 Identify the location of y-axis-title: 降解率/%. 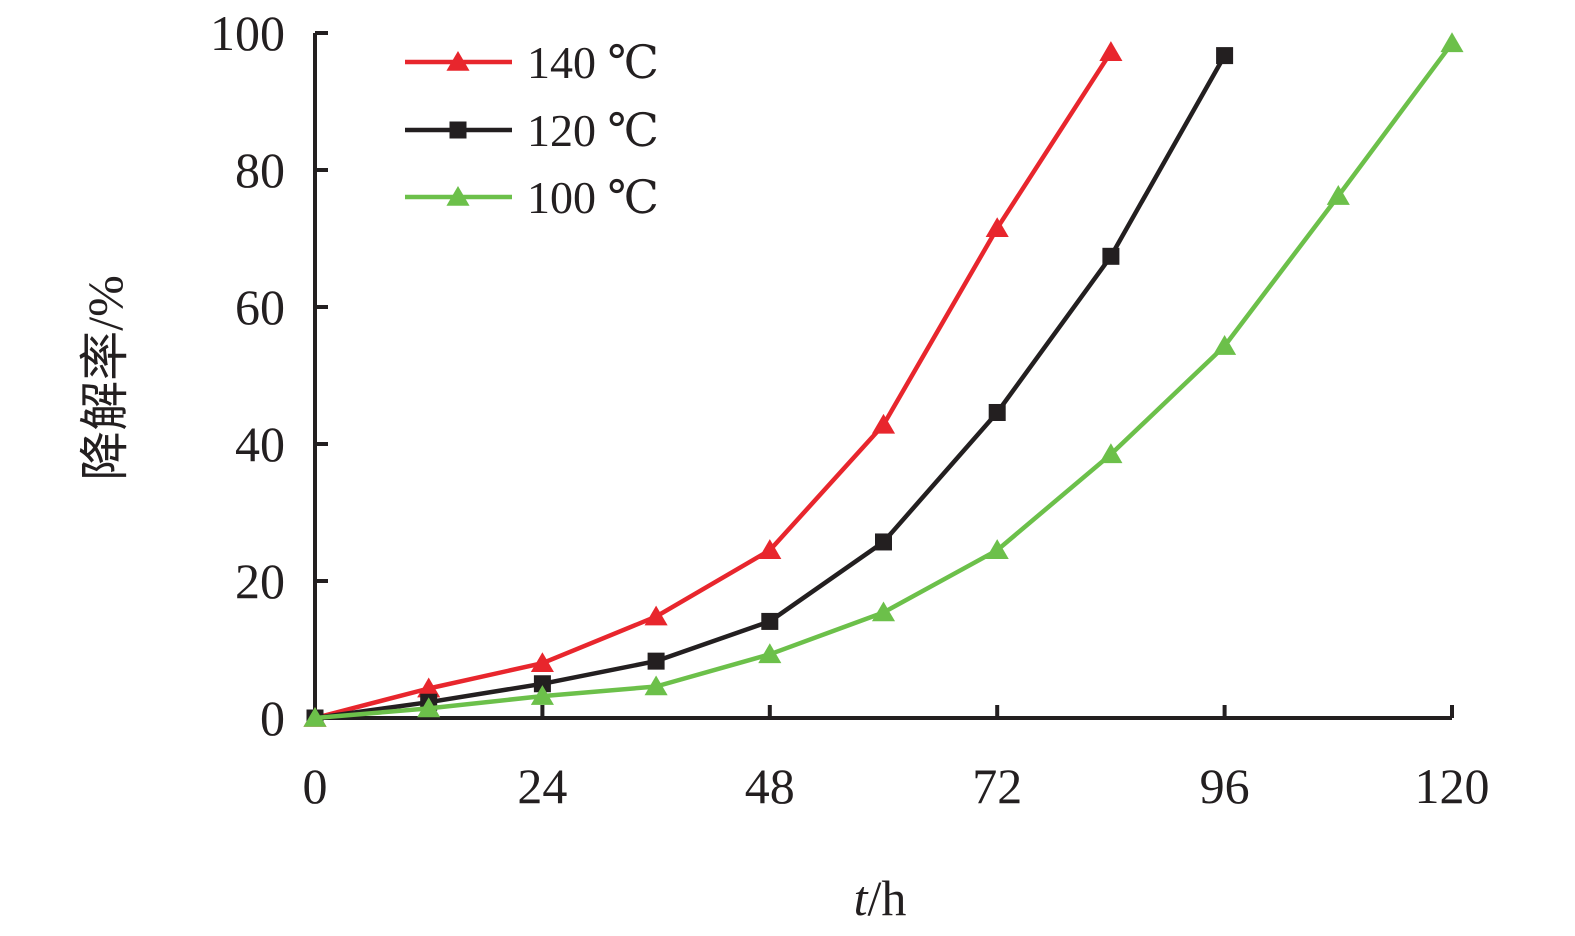
(105, 378).